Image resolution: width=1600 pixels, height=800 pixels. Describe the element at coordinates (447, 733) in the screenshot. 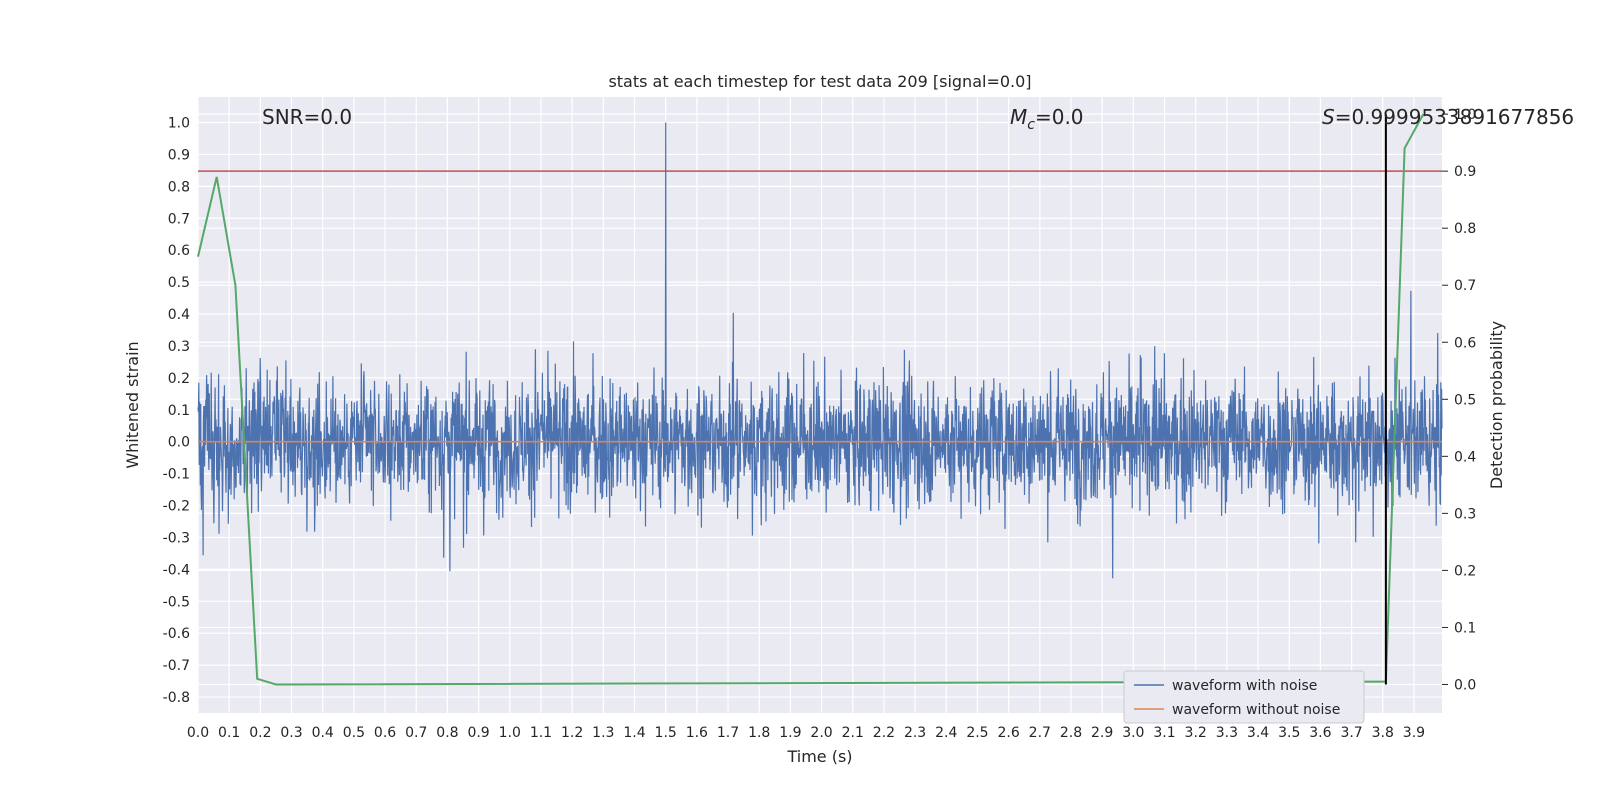

I see `x-tick-label: 0.8` at that location.